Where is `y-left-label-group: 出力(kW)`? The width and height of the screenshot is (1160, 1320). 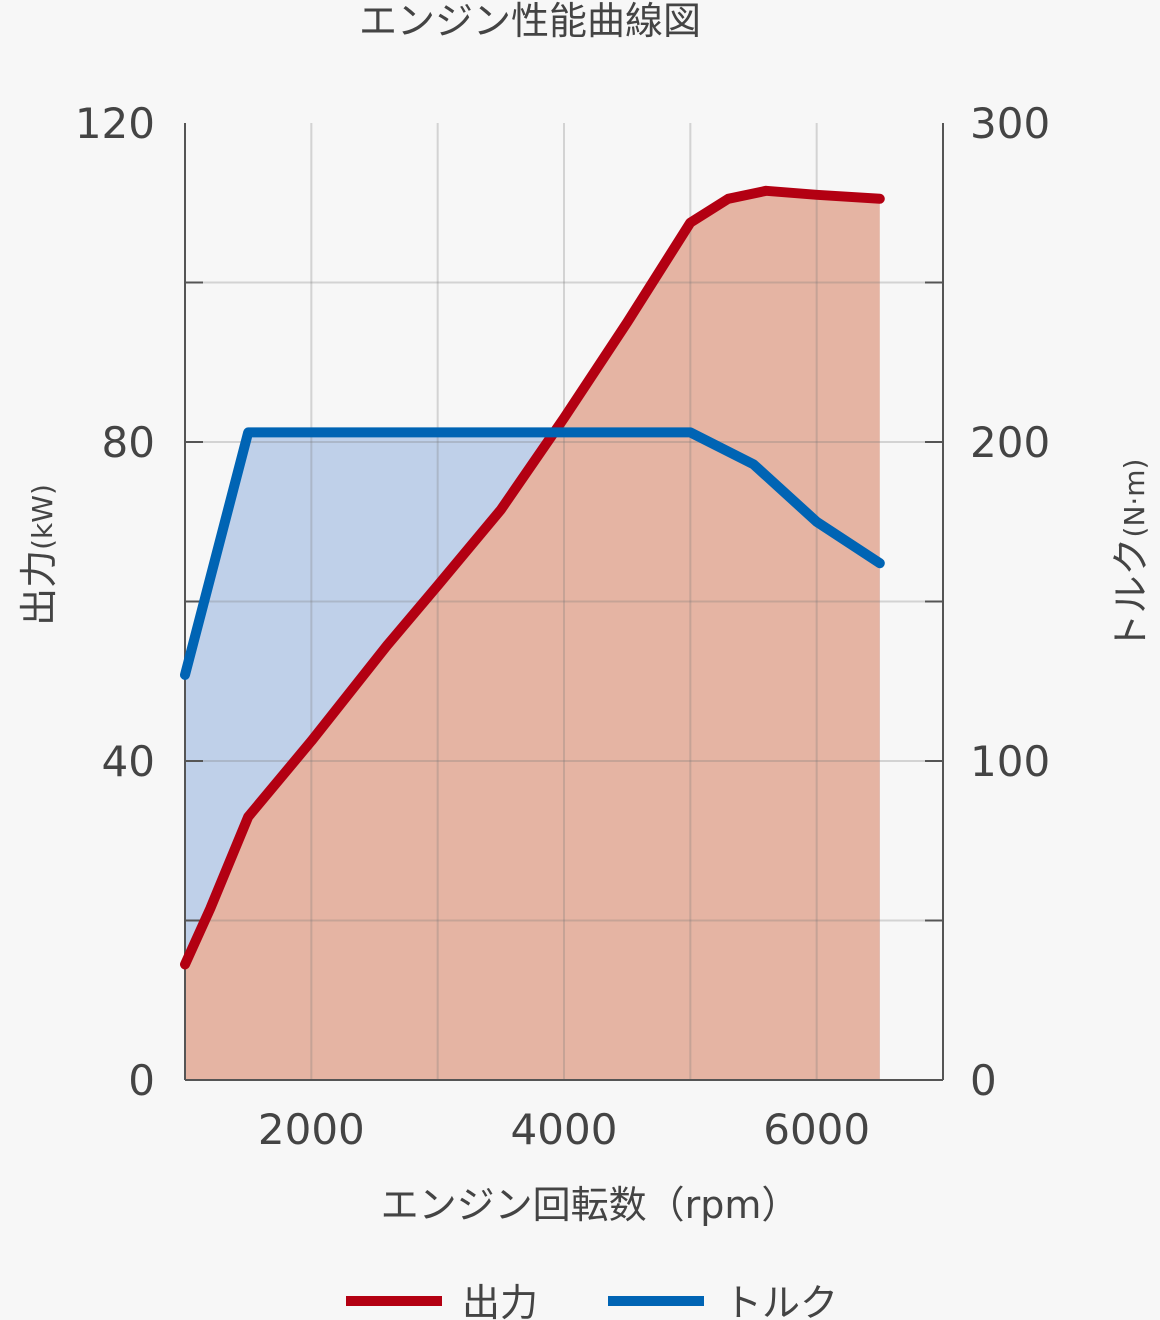
y-left-label-group: 出力(kW) is located at coordinates (39, 555).